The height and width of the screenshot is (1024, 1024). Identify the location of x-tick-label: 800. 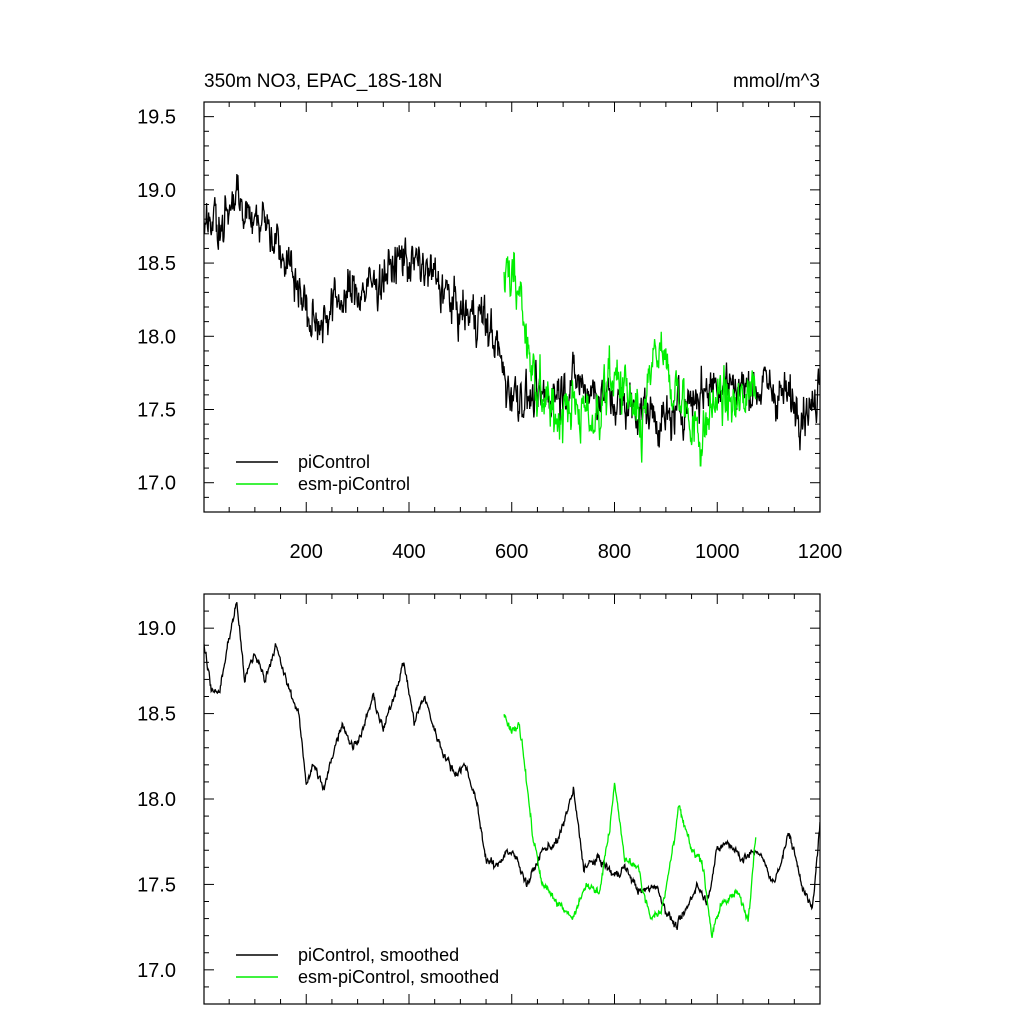
(614, 552).